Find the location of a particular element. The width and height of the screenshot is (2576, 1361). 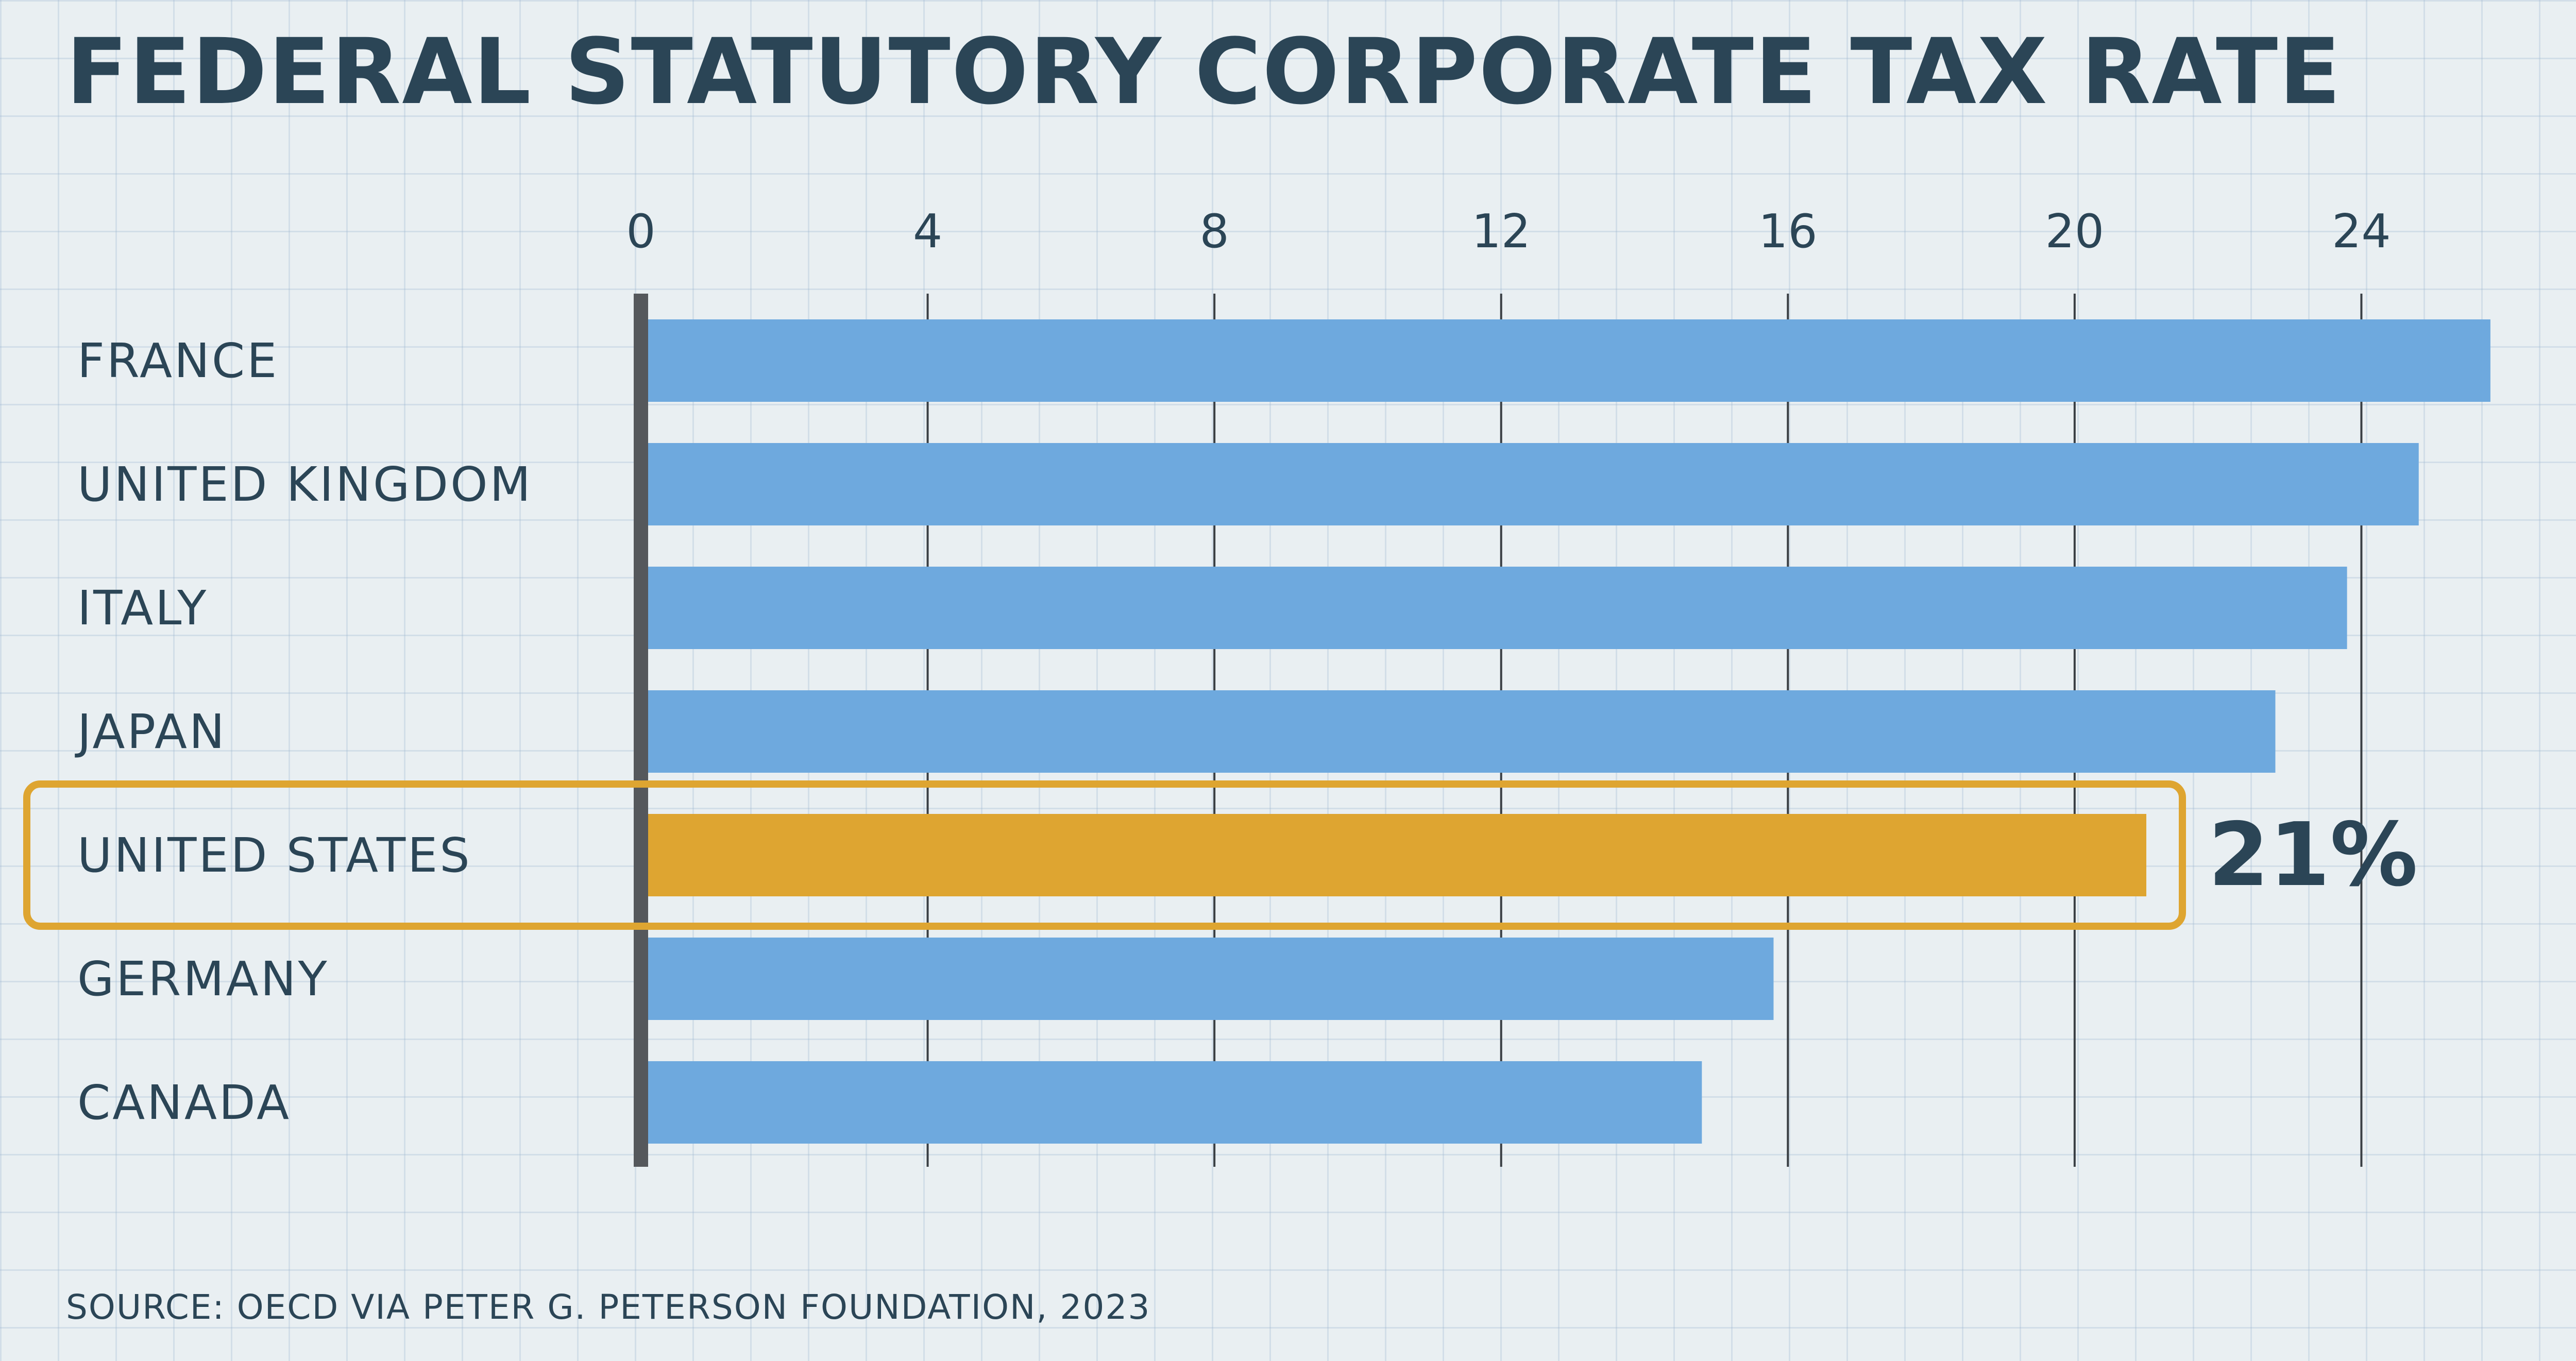

category-label: UNITED KINGDOM is located at coordinates (305, 484).